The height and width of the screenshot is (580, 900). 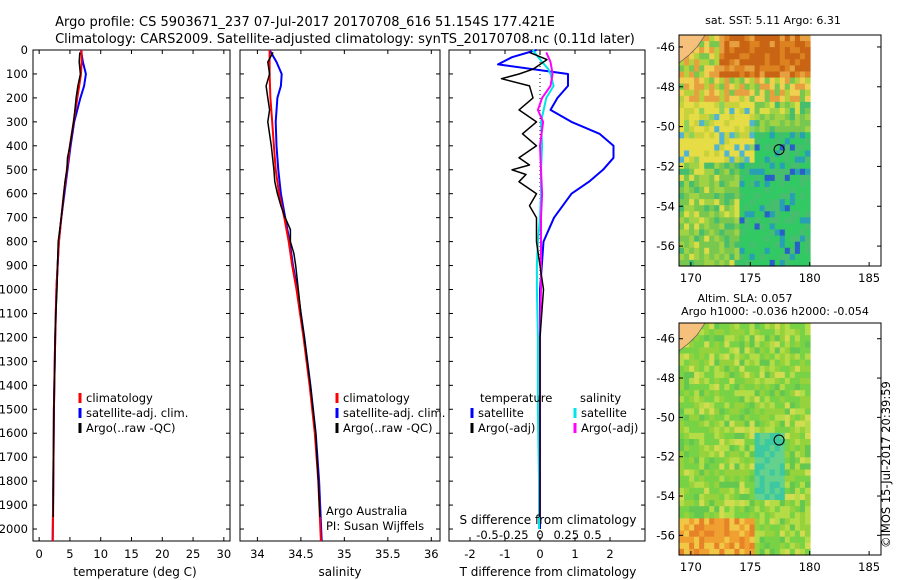 I want to click on depth-tick-label: 1300, so click(x=14, y=361).